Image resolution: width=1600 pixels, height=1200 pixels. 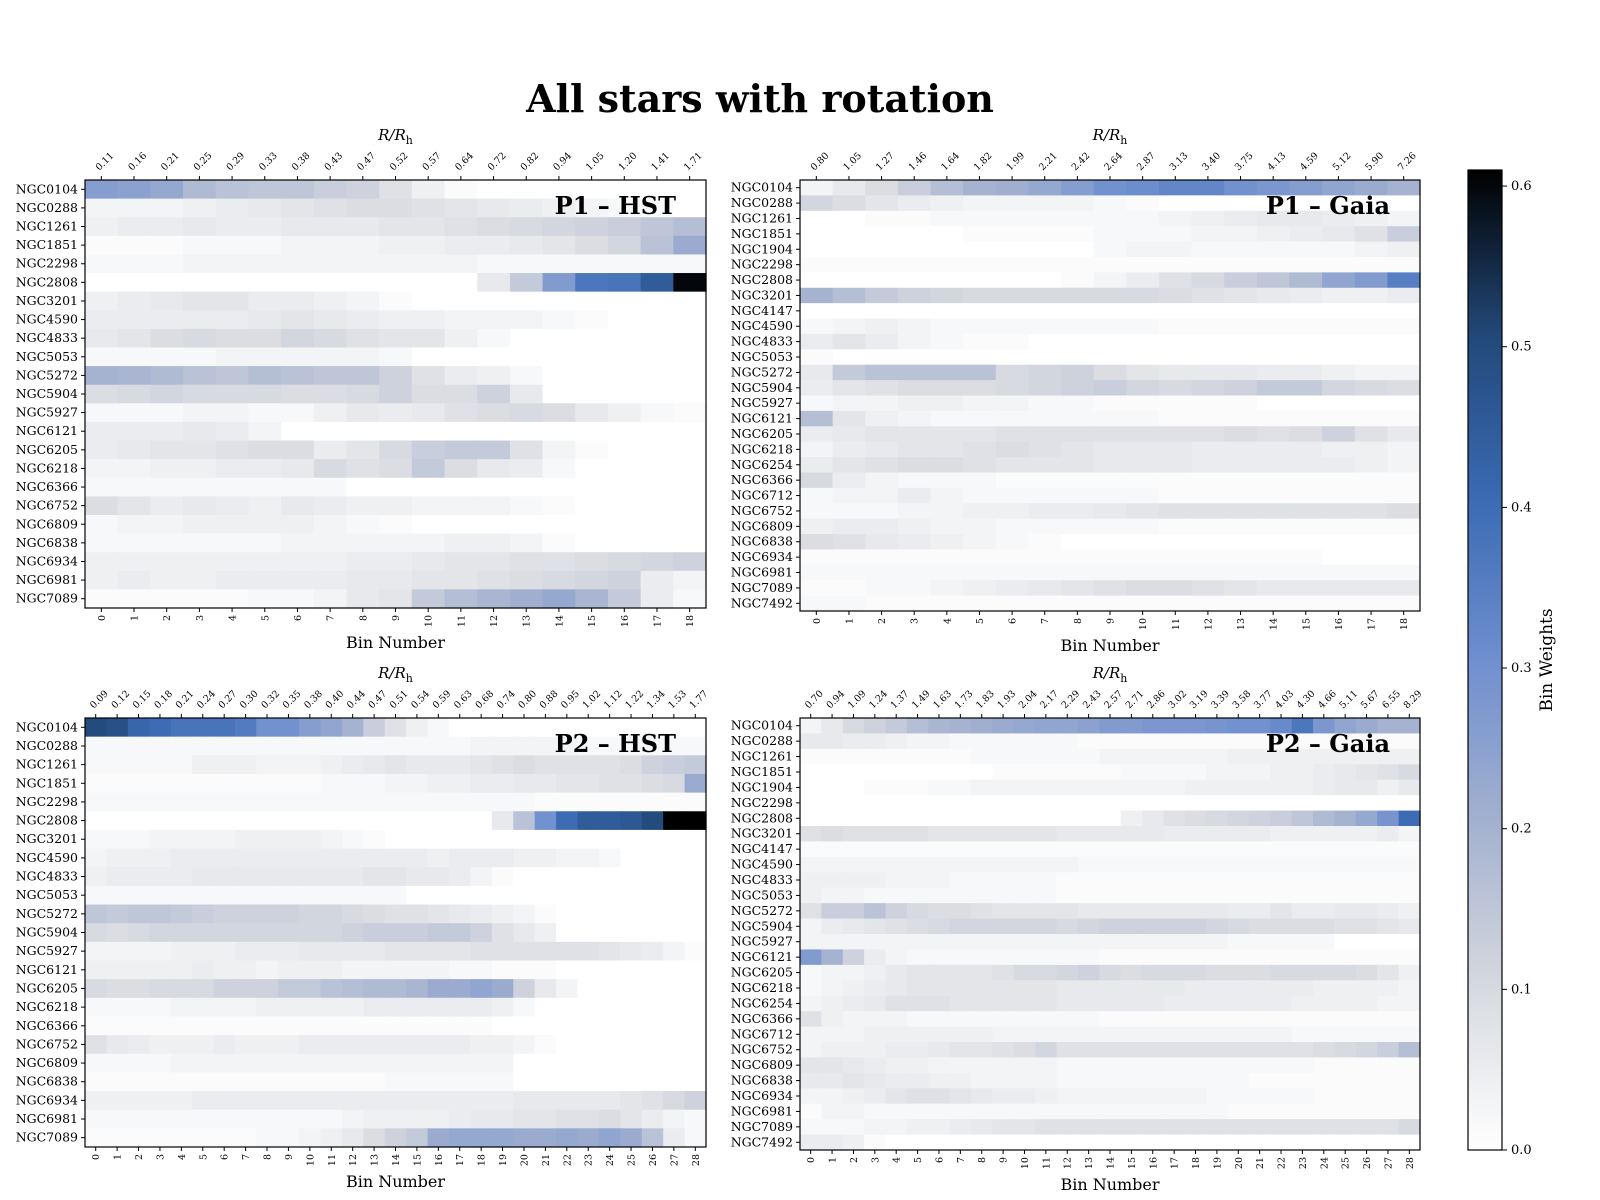 I want to click on top-tick-label: 0.63, so click(x=463, y=699).